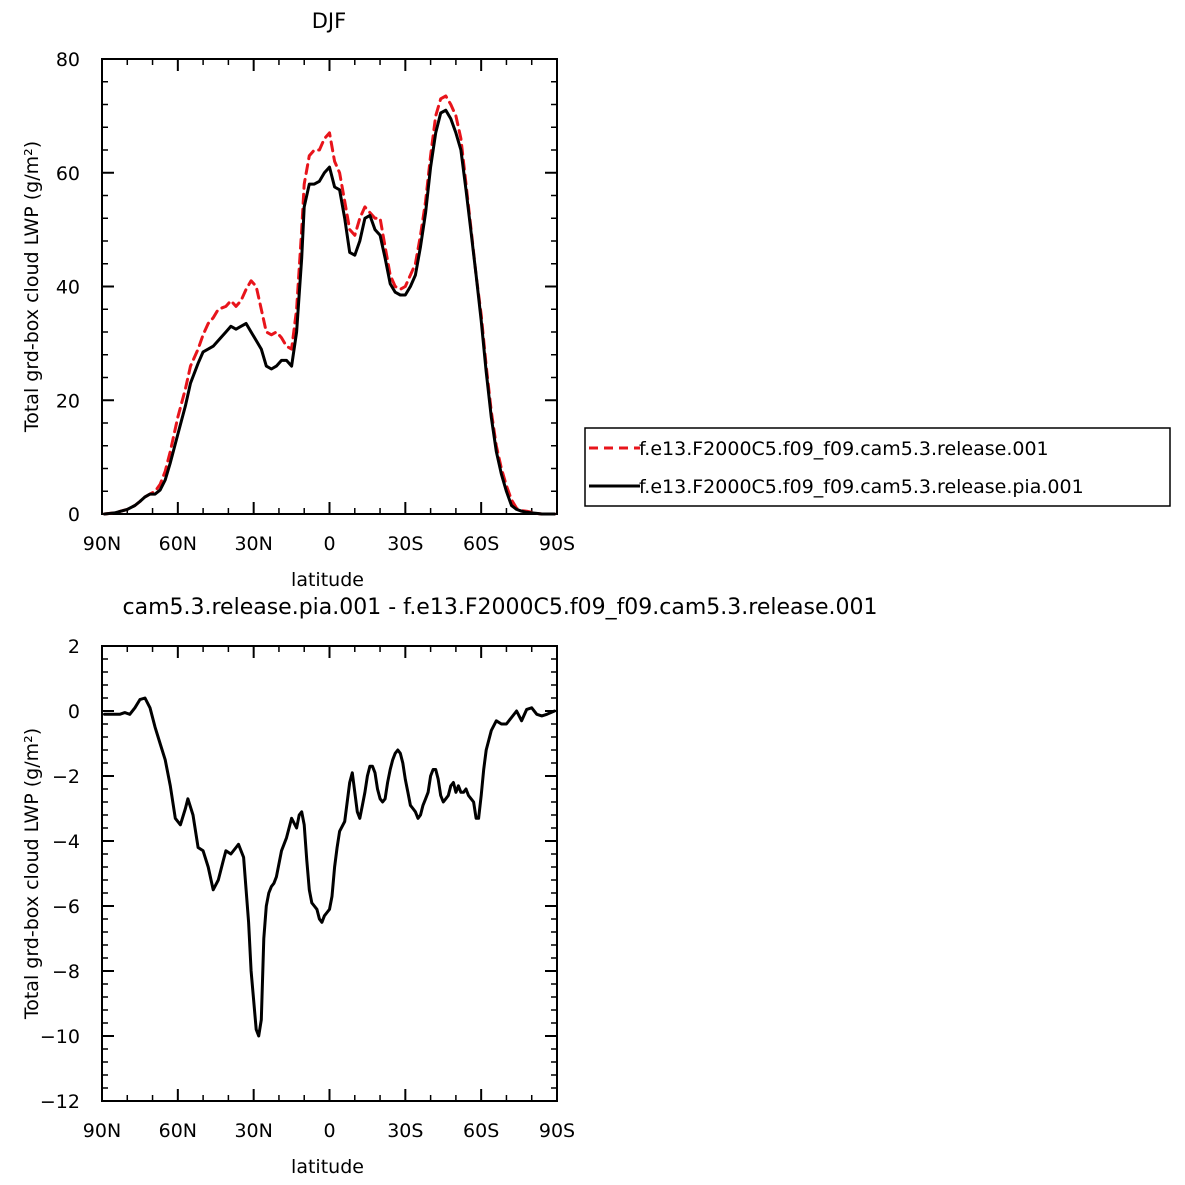 Image resolution: width=1185 pixels, height=1185 pixels. I want to click on legend-entry-0: f.e13.F2000C5.f09_f09.cam5.3.release.001, so click(844, 449).